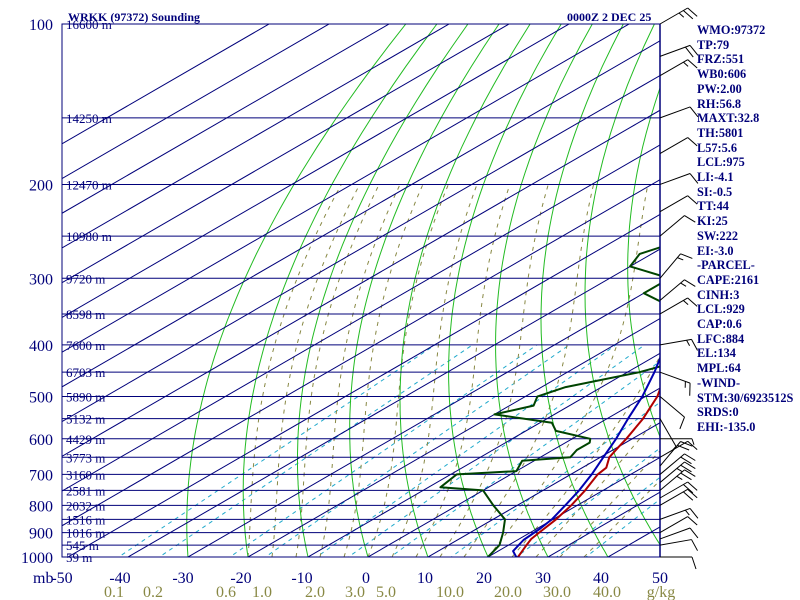 Image resolution: width=800 pixels, height=600 pixels. What do you see at coordinates (119, 578) in the screenshot?
I see `temperature-tick-label: -40` at bounding box center [119, 578].